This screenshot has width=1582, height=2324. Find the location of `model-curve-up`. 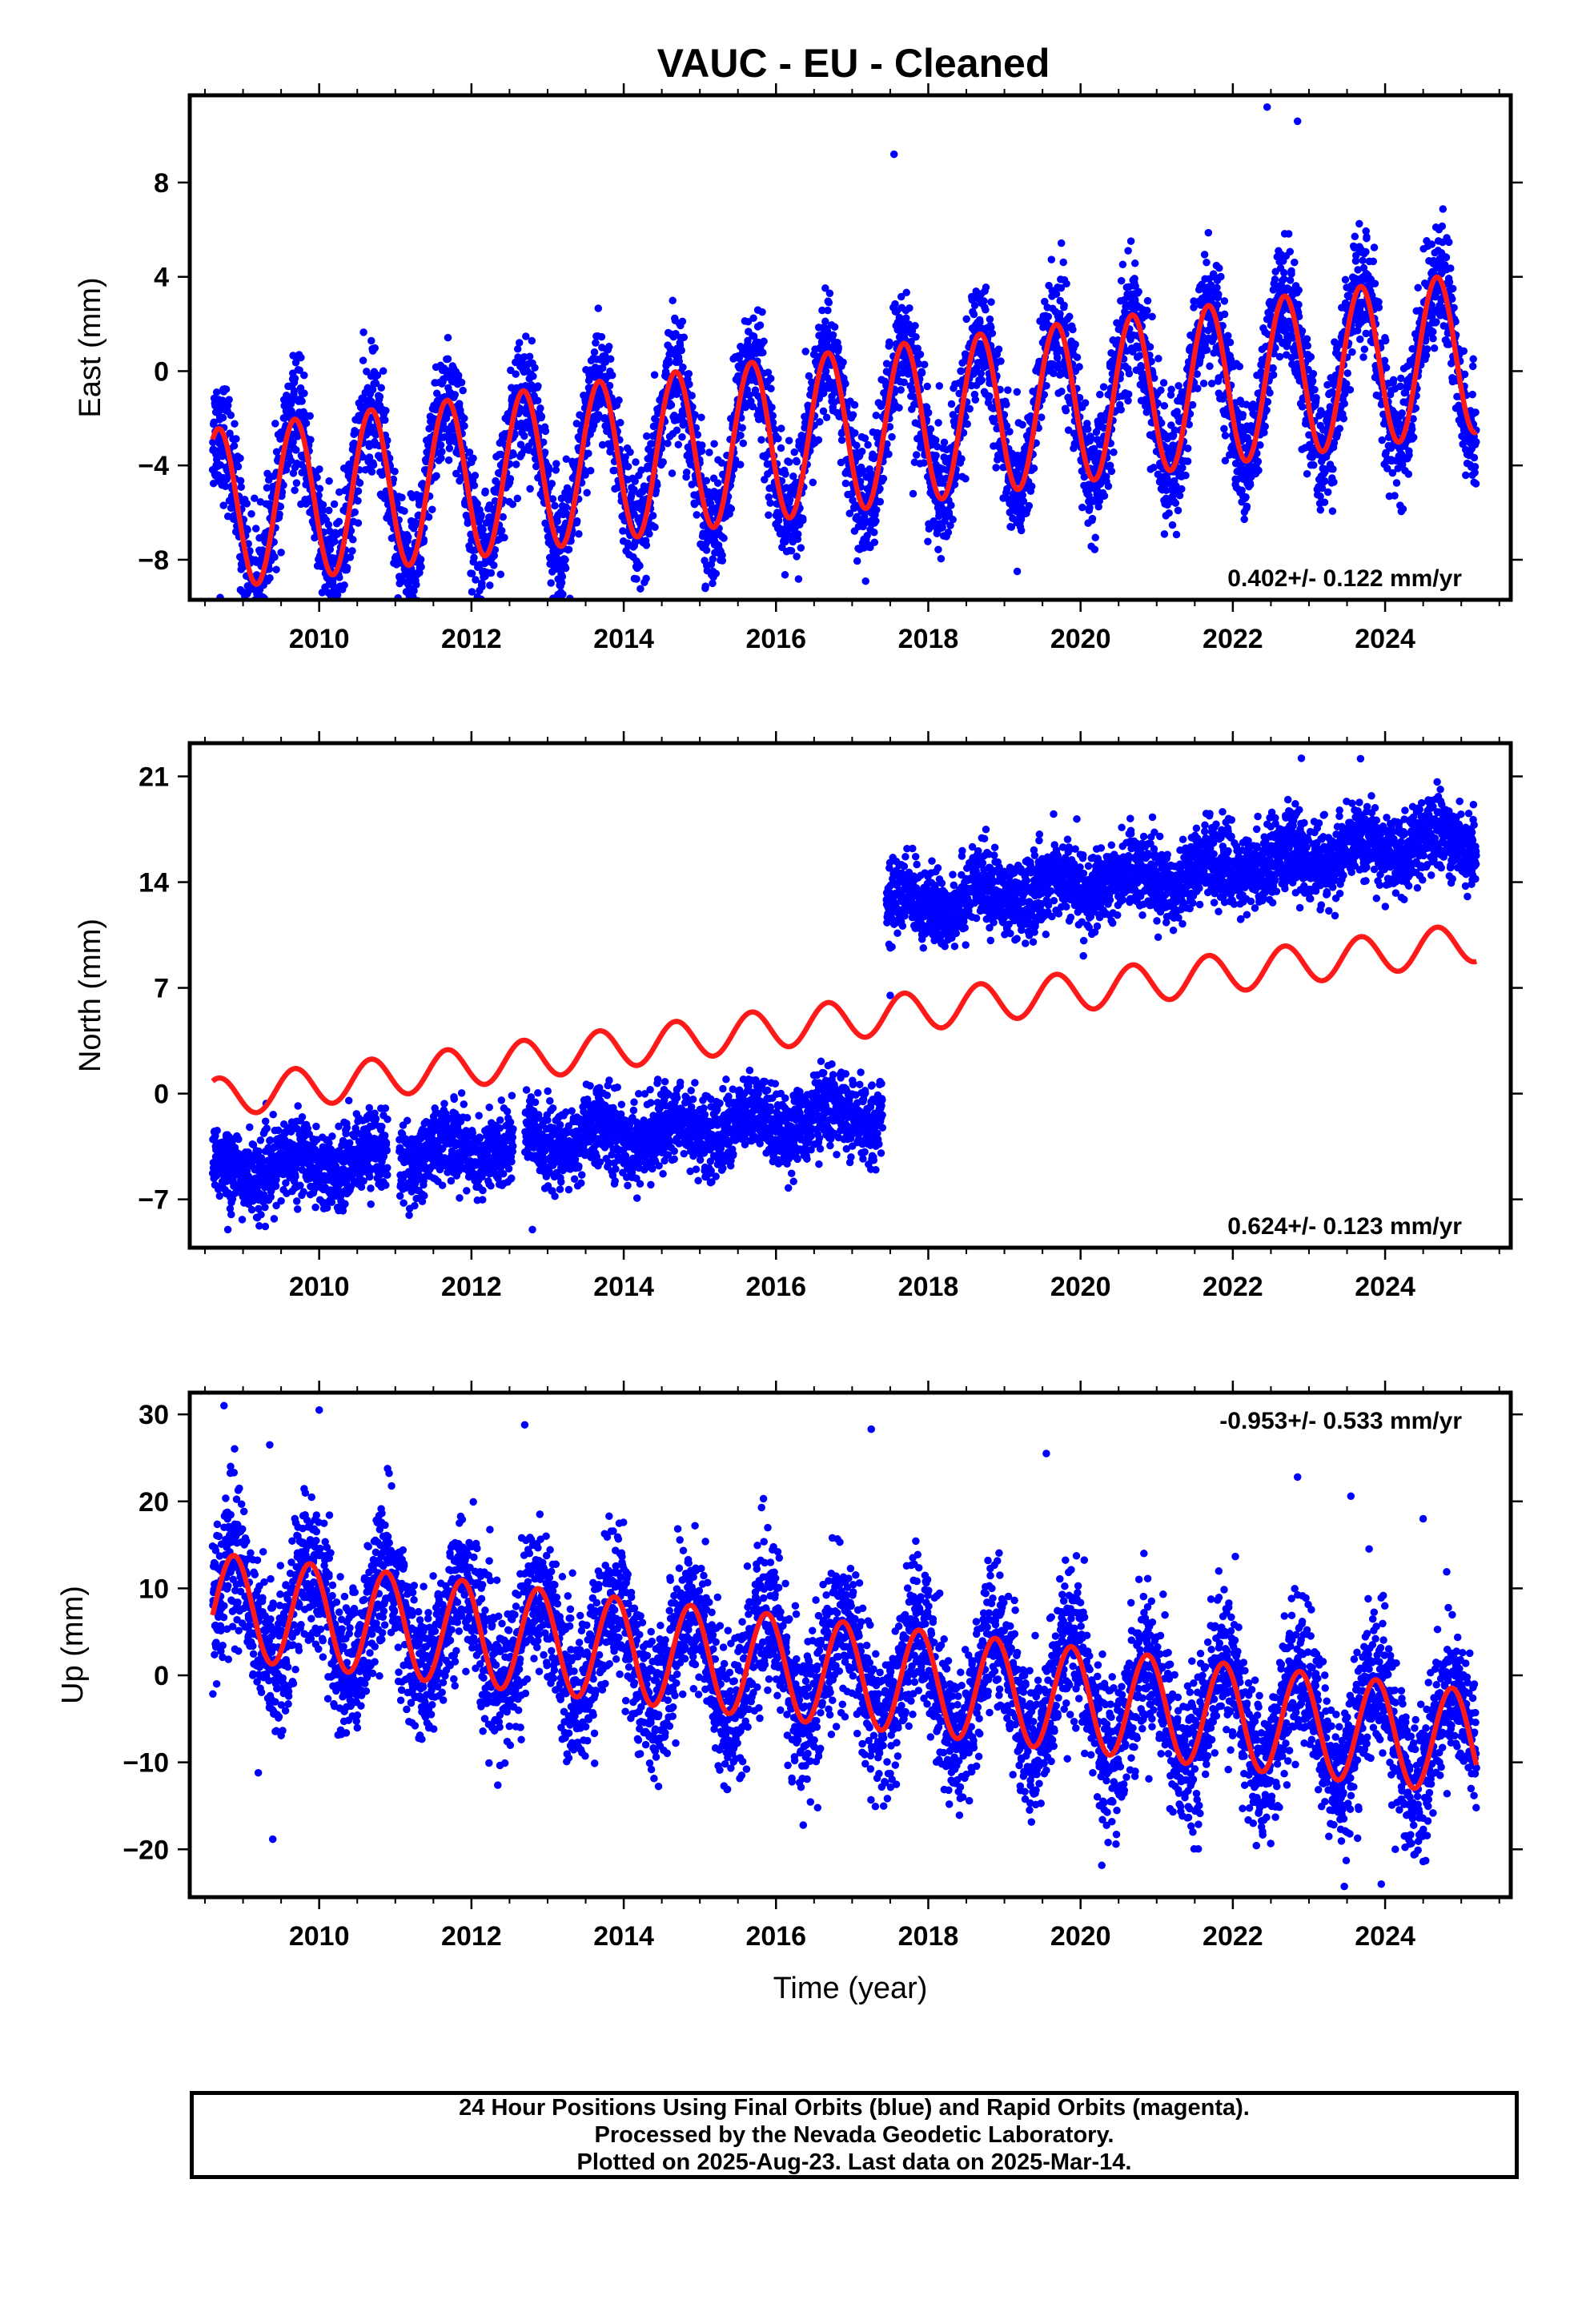

model-curve-up is located at coordinates (845, 1672).